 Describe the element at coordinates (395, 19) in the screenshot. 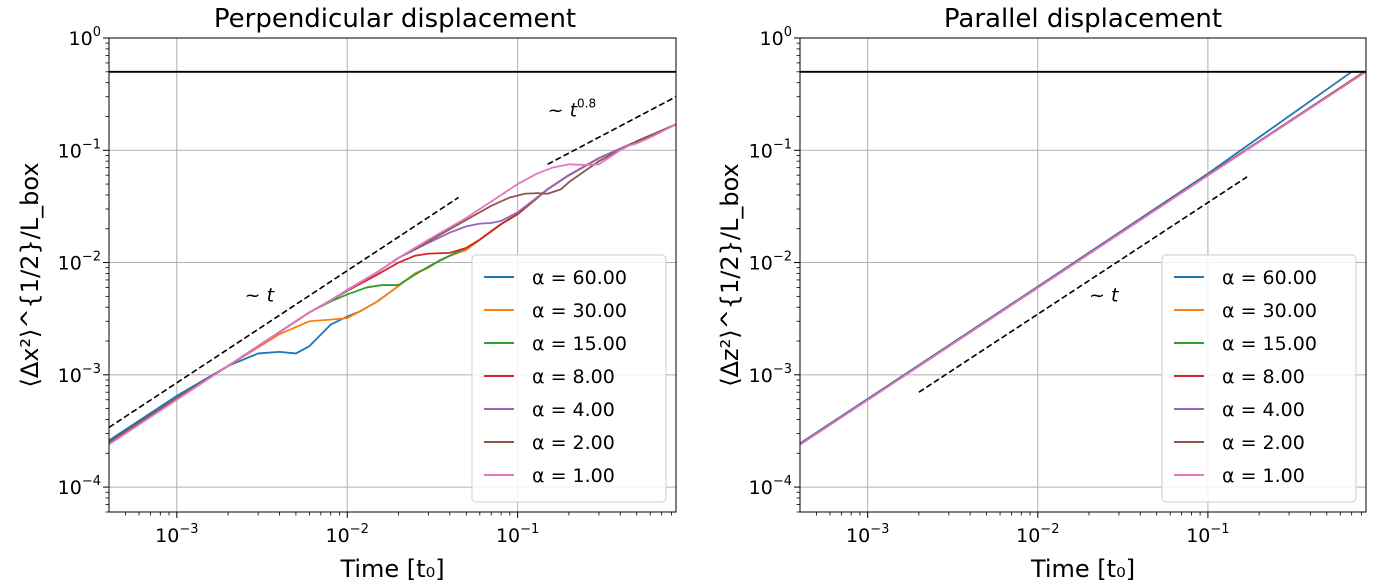

I see `chart-title: Perpendicular displacement` at that location.